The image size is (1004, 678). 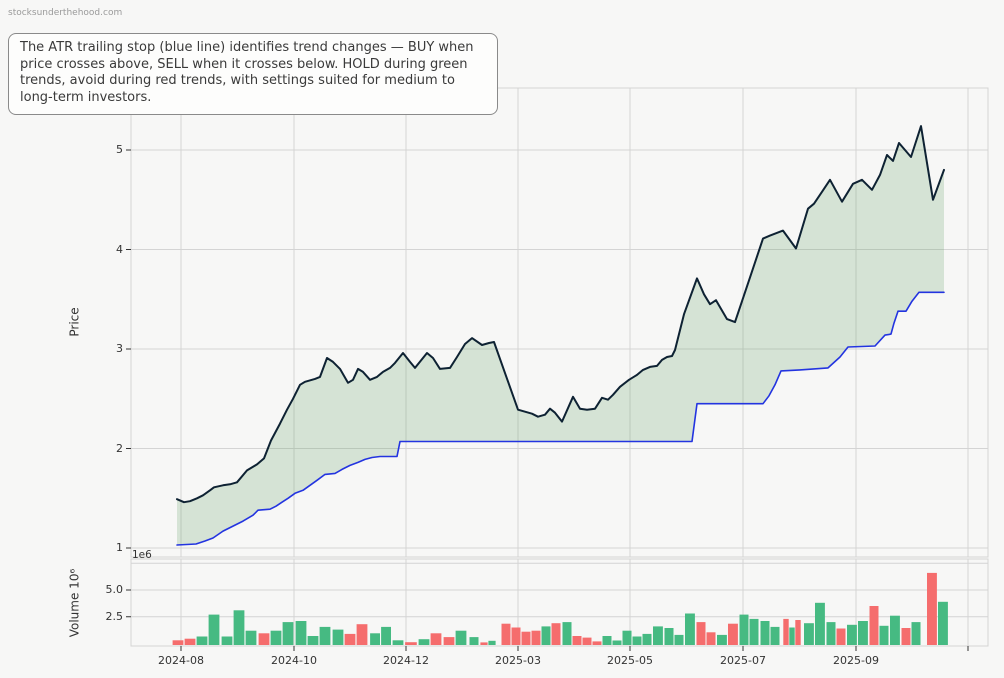 What do you see at coordinates (114, 589) in the screenshot?
I see `volume-tick-label: 5.0` at bounding box center [114, 589].